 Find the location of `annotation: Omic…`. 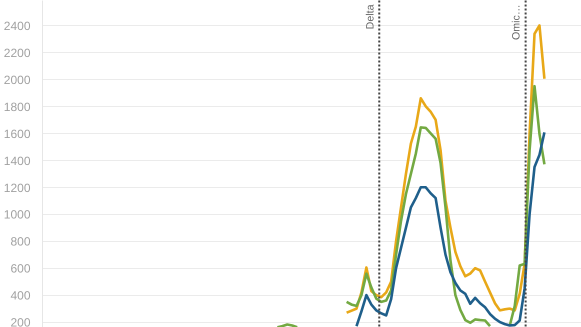

annotation: Omic… is located at coordinates (516, 22).